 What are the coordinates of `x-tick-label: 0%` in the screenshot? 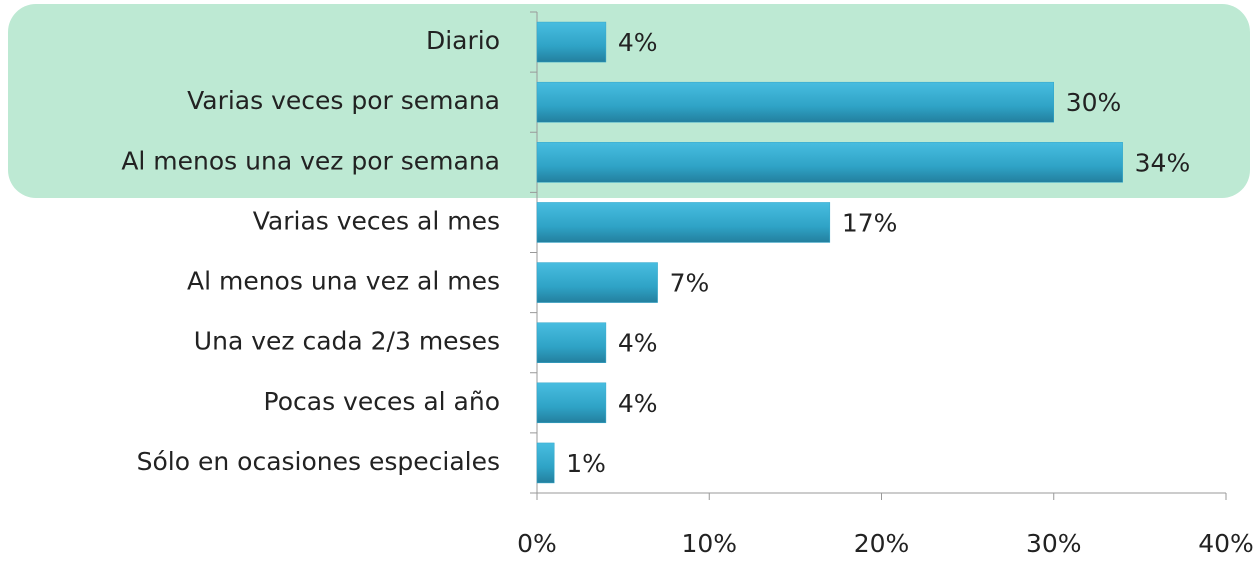 It's located at (537, 543).